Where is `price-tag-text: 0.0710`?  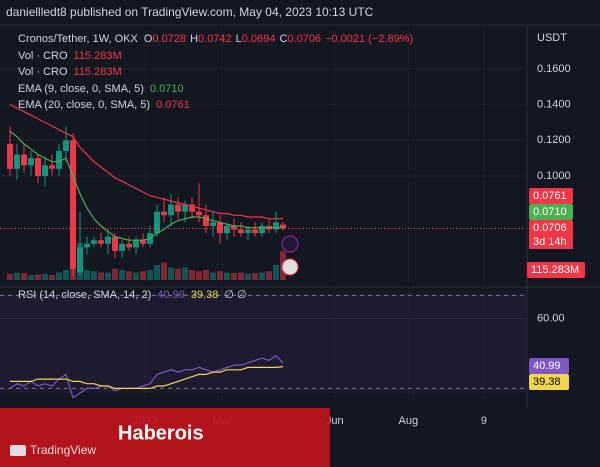
price-tag-text: 0.0710 is located at coordinates (550, 212).